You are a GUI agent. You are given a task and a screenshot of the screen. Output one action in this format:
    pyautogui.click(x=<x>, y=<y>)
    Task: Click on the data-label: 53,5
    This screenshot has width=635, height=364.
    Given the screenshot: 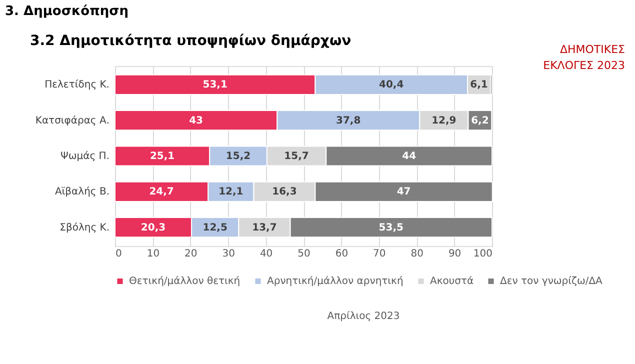 What is the action you would take?
    pyautogui.click(x=391, y=228)
    